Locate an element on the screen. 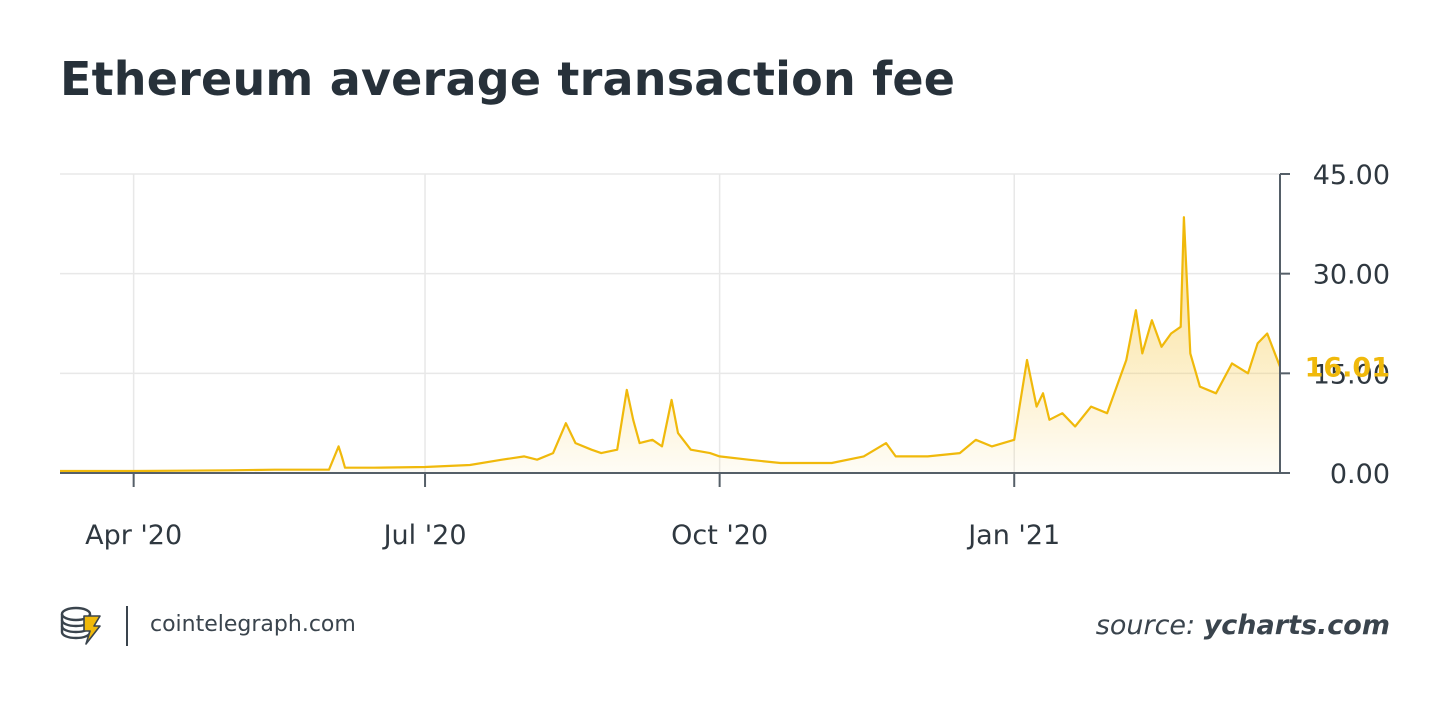 The width and height of the screenshot is (1450, 707). footer-divider is located at coordinates (127, 626).